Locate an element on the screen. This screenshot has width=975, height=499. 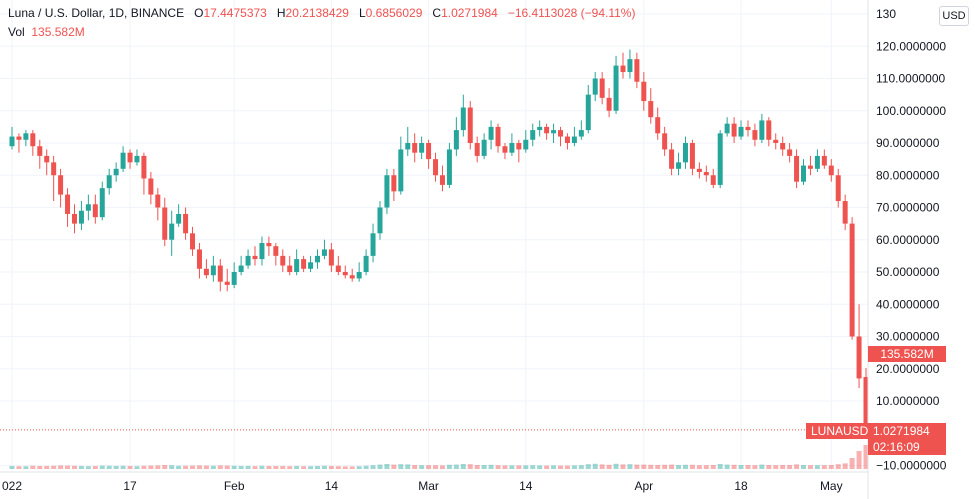
legend-open-value: 17.4475373 is located at coordinates (235, 13).